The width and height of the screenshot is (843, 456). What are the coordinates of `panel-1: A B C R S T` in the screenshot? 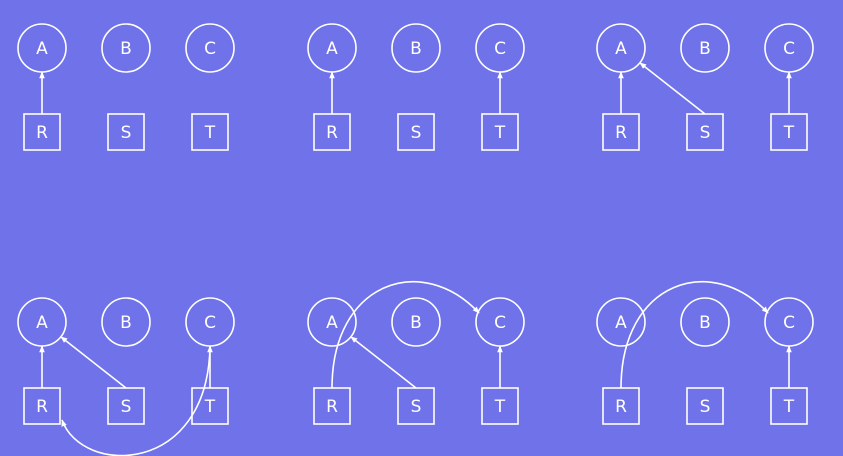 It's located at (126, 87).